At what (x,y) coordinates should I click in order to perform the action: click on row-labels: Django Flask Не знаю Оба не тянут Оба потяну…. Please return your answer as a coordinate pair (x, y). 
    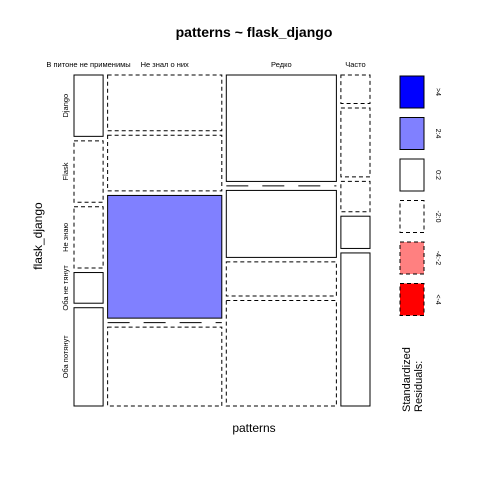
    Looking at the image, I should click on (65, 236).